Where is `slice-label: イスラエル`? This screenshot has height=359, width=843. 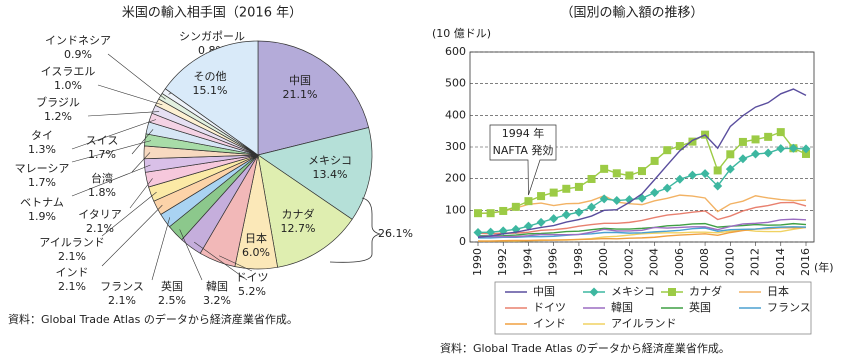
slice-label: イスラエル is located at coordinates (68, 71).